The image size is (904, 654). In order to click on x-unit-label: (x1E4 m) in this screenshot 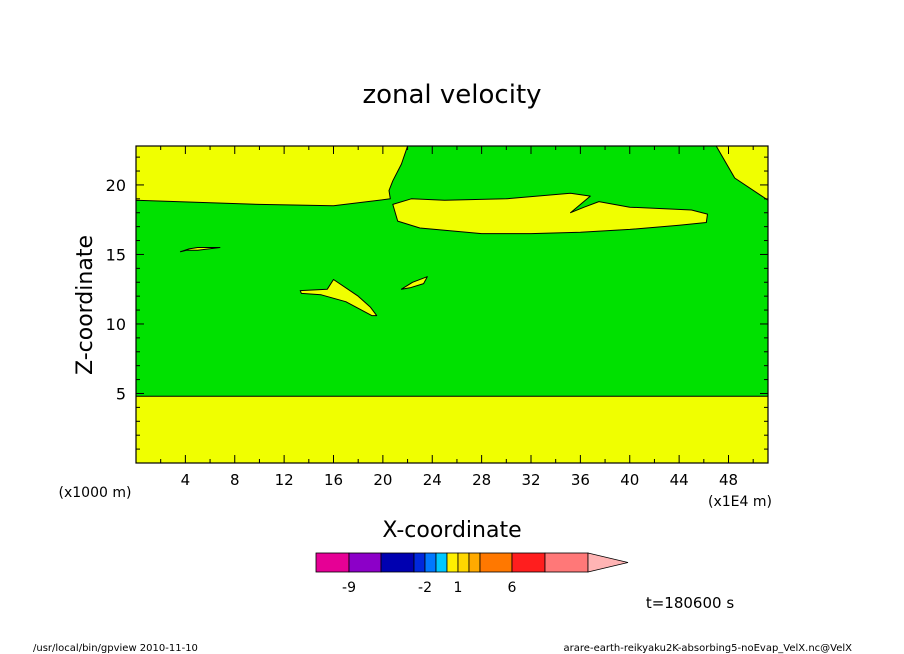, I will do `click(740, 502)`.